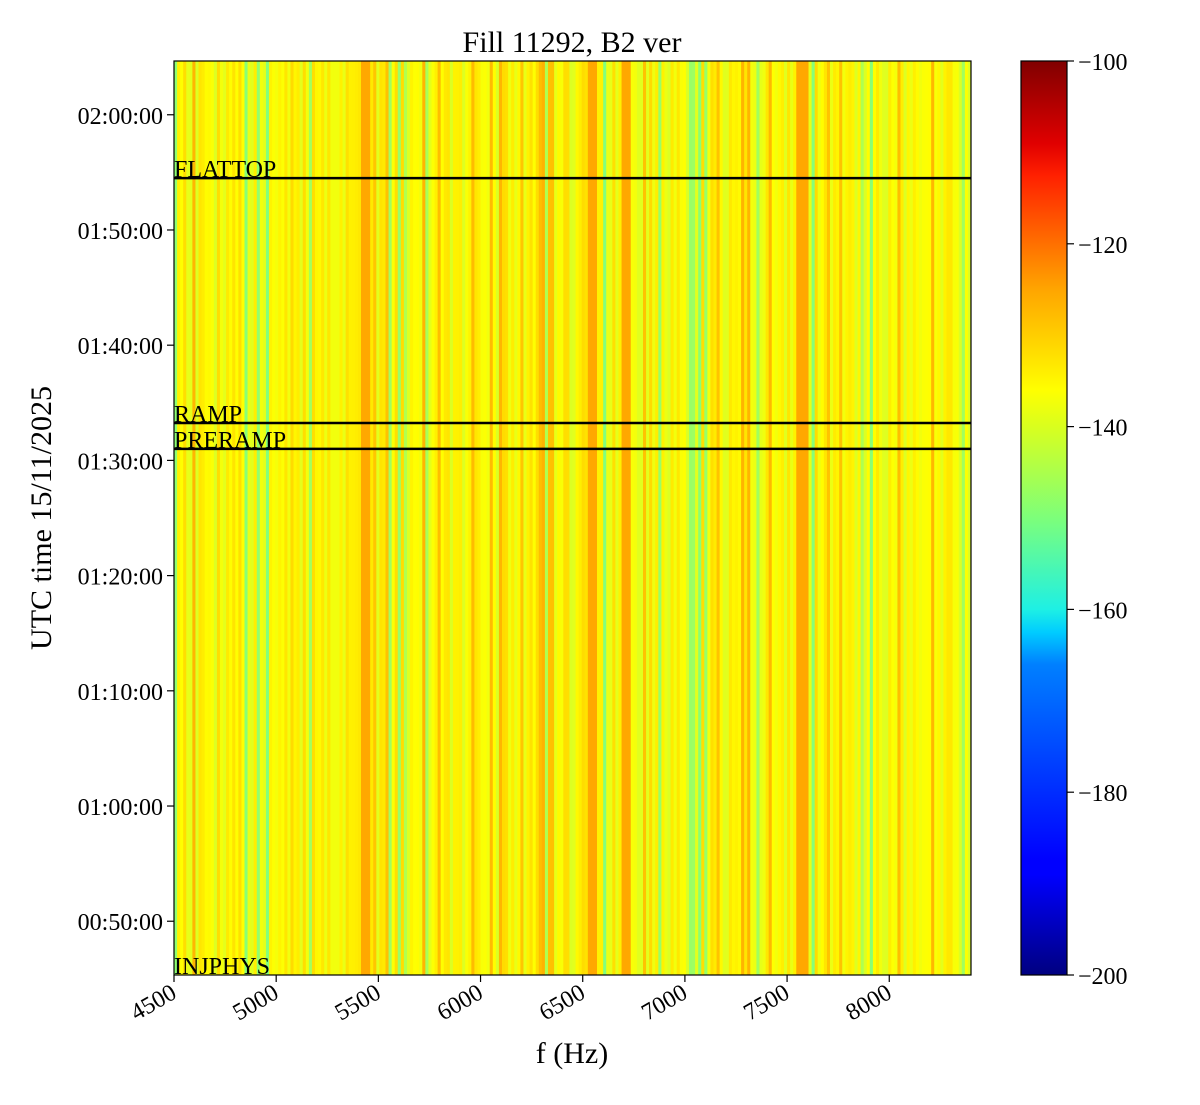 This screenshot has height=1105, width=1200. I want to click on y-axis-label: UTC time 15/11/2025, so click(41, 518).